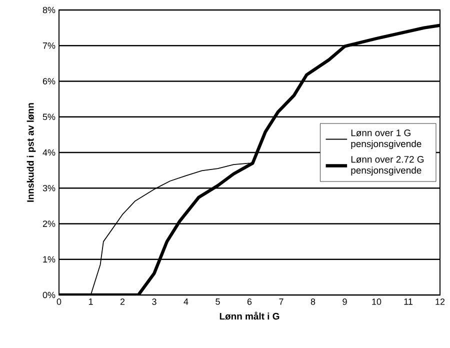  I want to click on legend-label: Lønn over 2.72 G pensjonsgivende, so click(387, 166).